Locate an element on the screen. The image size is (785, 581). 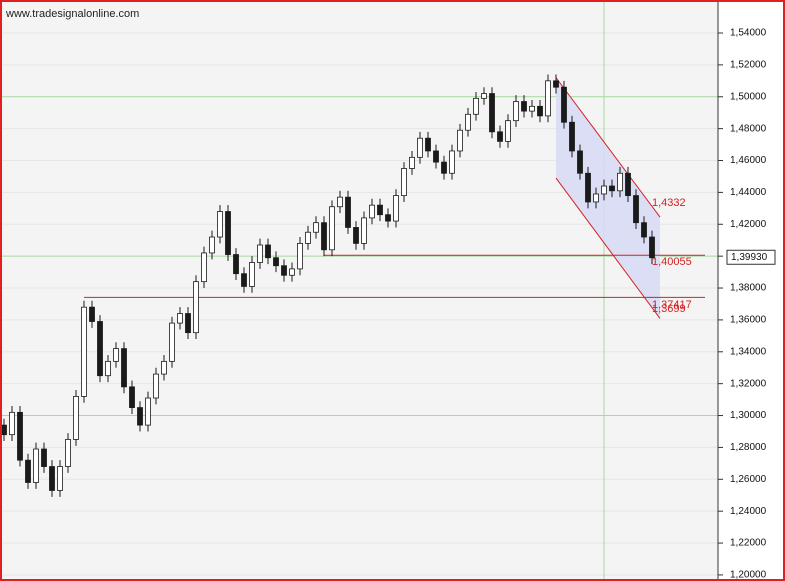
channel-fill is located at coordinates (608, 198).